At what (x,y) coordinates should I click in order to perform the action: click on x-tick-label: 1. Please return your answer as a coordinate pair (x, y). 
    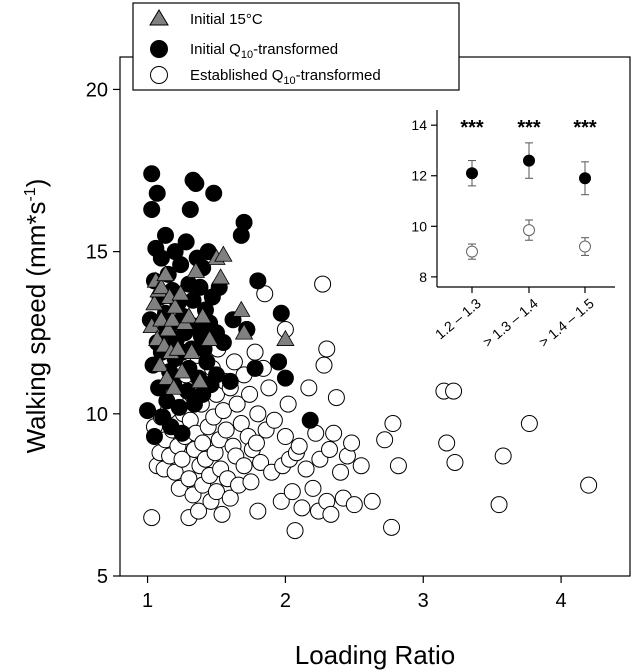
    Looking at the image, I should click on (147, 601).